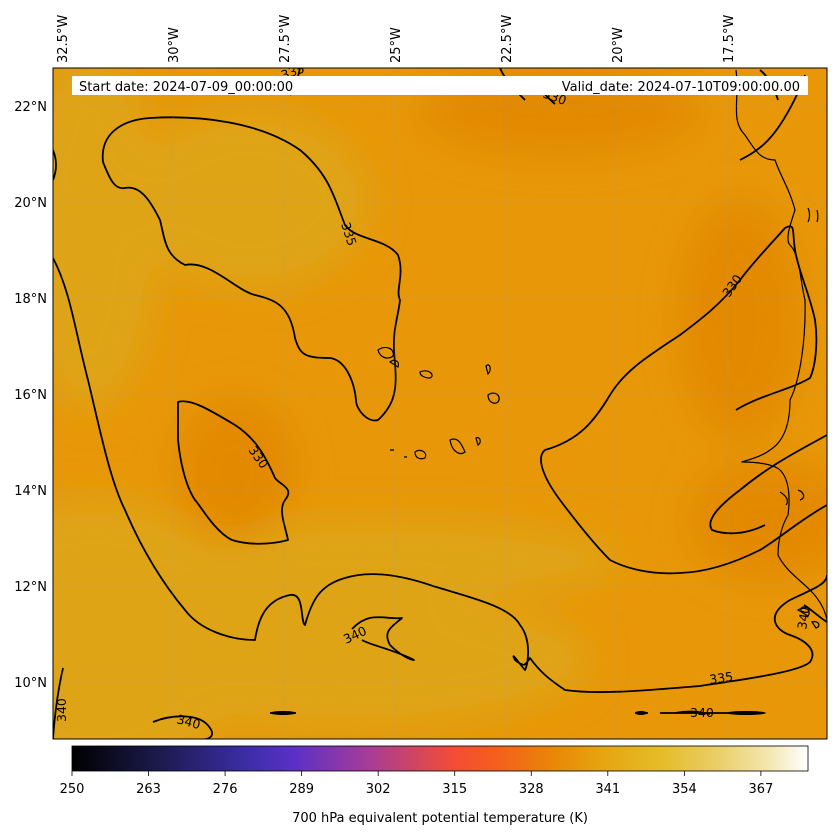 The width and height of the screenshot is (837, 836). I want to click on colorbar-tick-label: 276, so click(225, 789).